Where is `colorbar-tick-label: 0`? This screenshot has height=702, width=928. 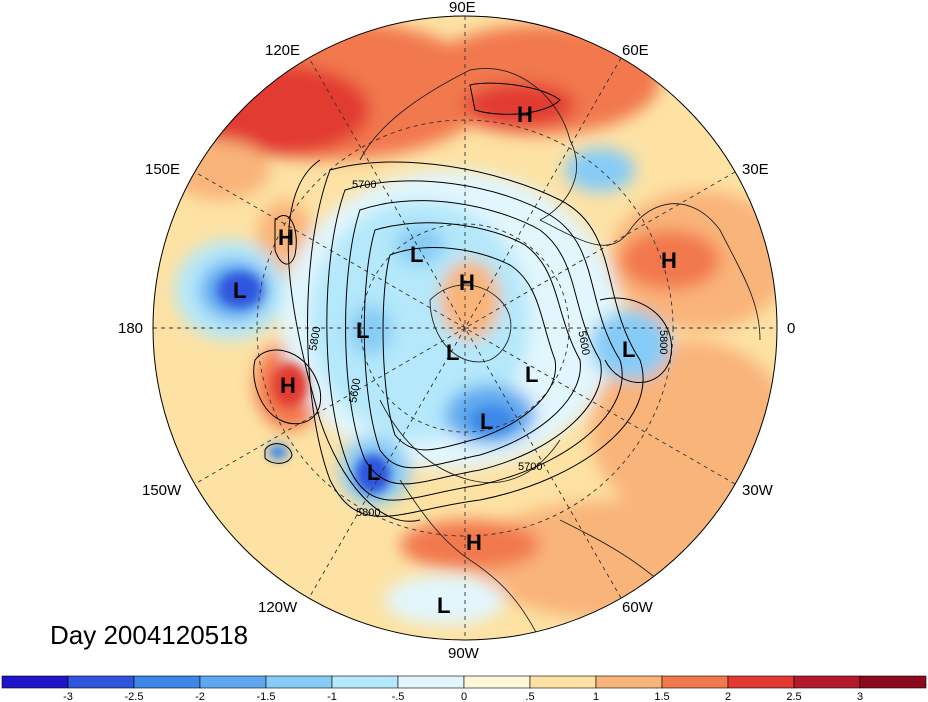
colorbar-tick-label: 0 is located at coordinates (464, 696).